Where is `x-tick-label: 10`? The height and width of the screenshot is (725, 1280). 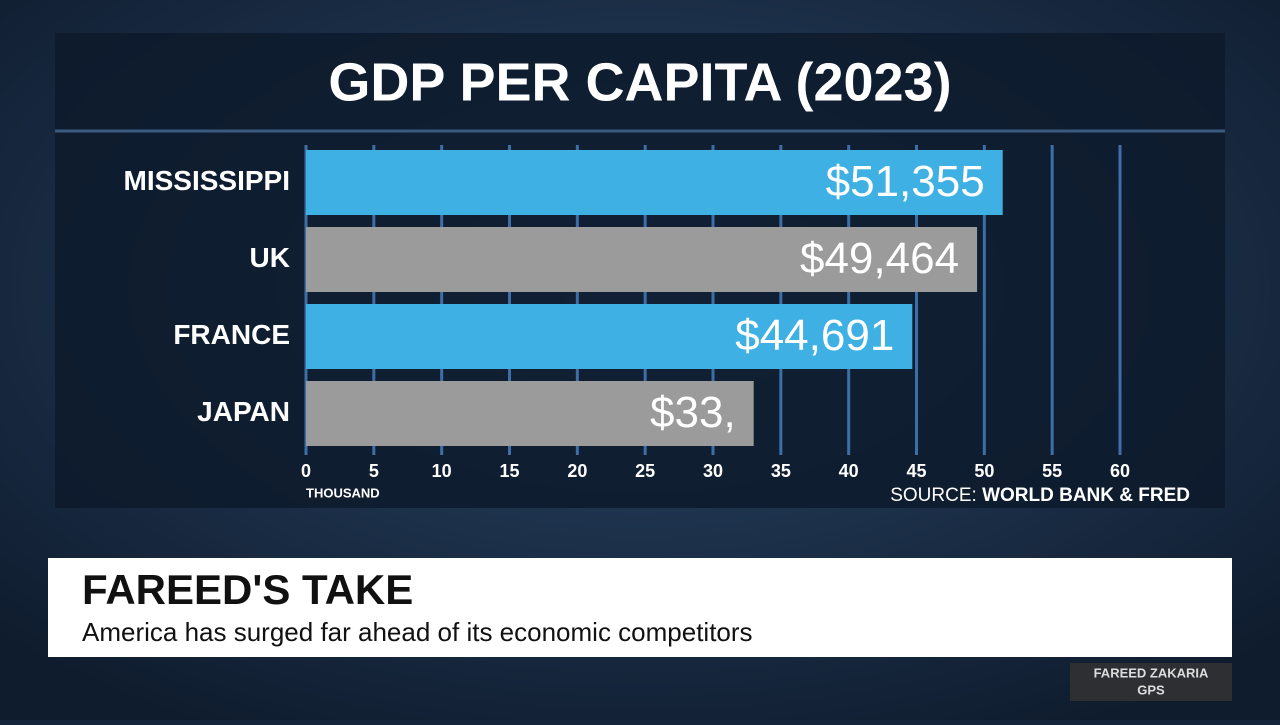 x-tick-label: 10 is located at coordinates (442, 471).